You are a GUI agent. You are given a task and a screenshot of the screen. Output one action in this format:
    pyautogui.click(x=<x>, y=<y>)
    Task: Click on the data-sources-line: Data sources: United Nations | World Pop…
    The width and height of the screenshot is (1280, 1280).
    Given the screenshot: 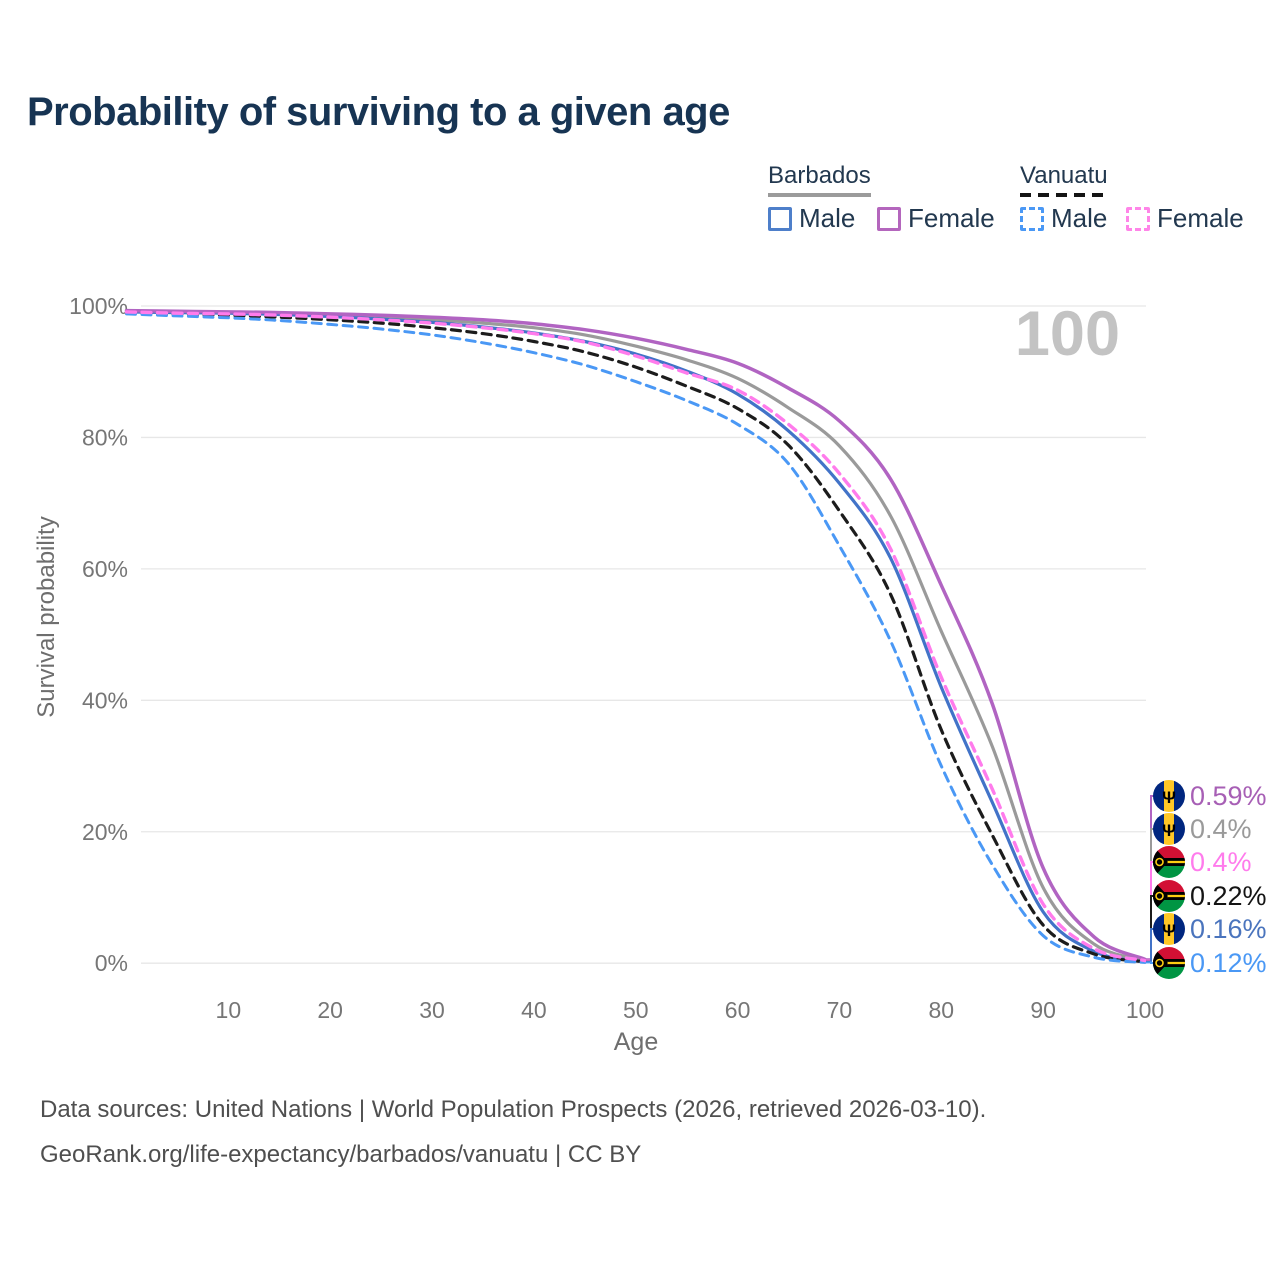 What is the action you would take?
    pyautogui.click(x=513, y=1109)
    